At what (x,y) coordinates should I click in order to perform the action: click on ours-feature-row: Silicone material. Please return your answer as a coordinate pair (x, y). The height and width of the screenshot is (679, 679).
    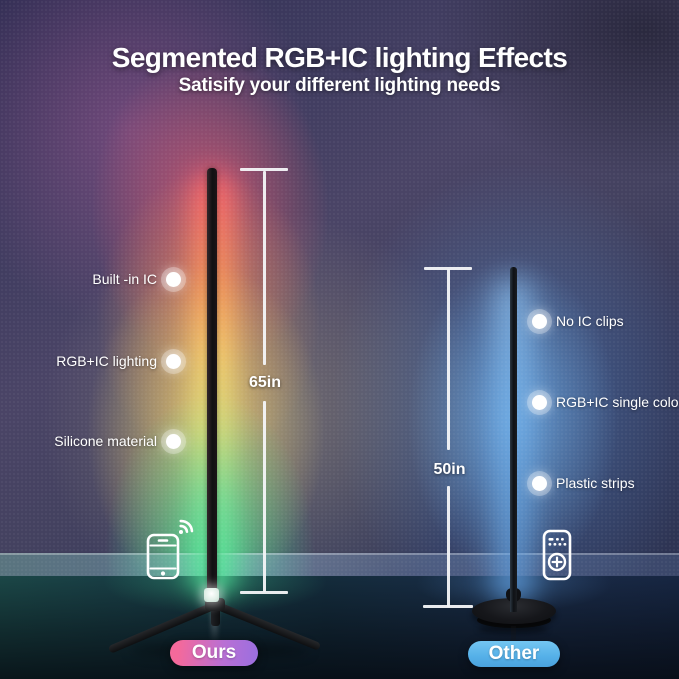
    Looking at the image, I should click on (117, 441).